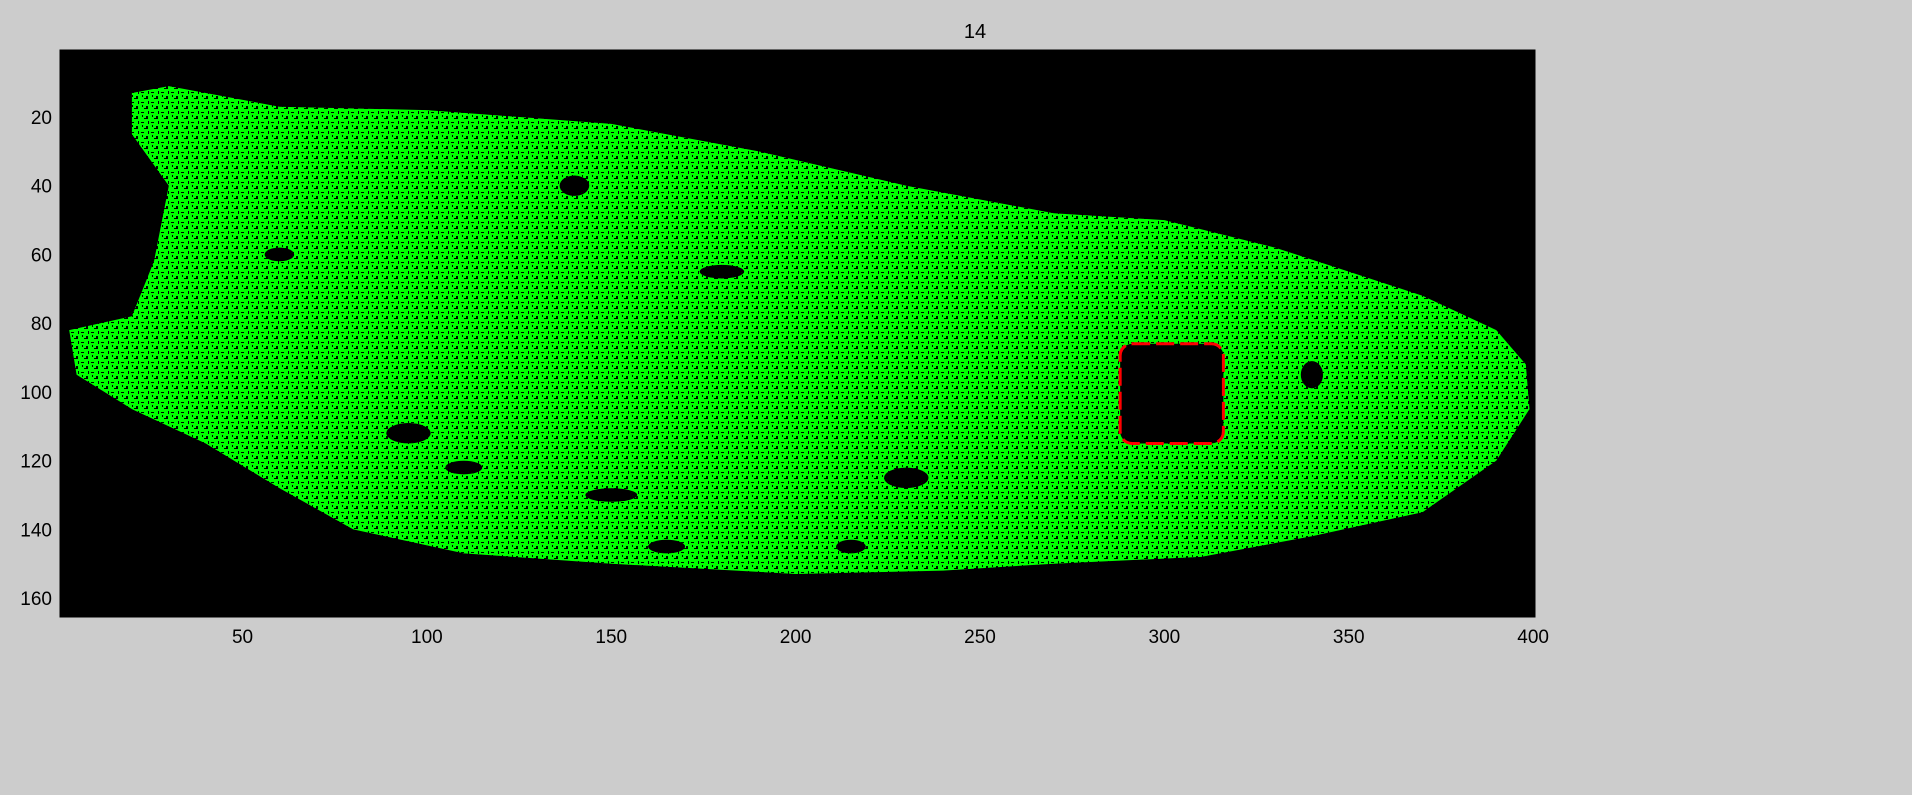  I want to click on x-tick-label: 50, so click(242, 637).